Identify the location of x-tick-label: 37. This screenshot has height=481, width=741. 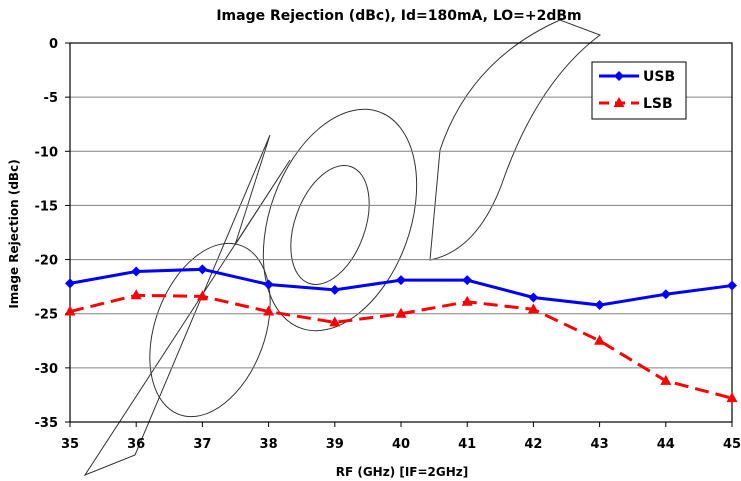
(202, 444).